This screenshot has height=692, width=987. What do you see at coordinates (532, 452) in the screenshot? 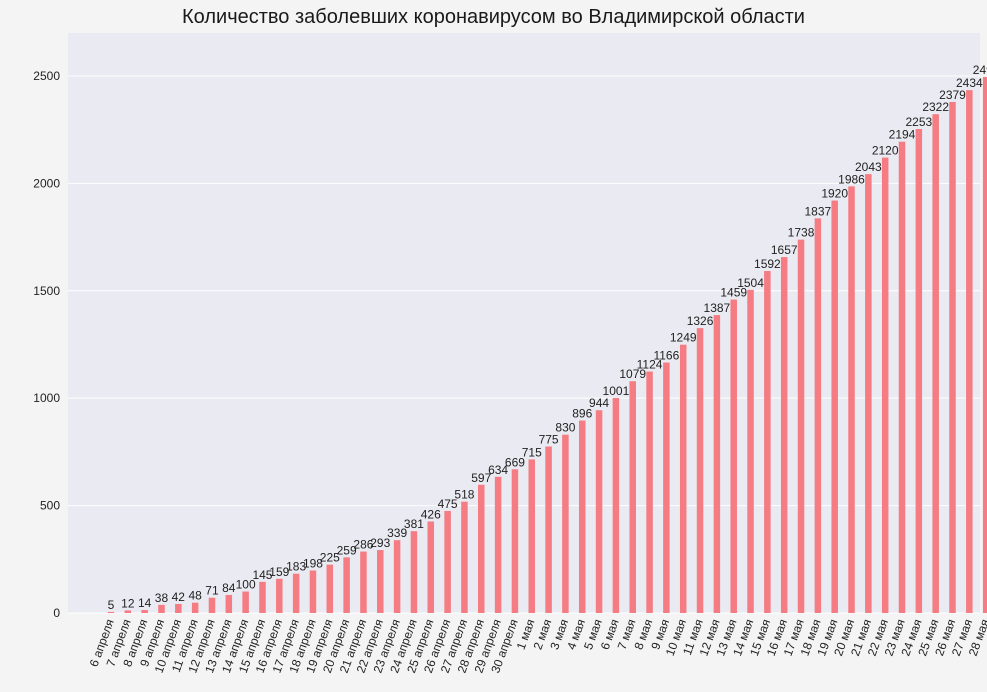
I see `data-label: 715` at bounding box center [532, 452].